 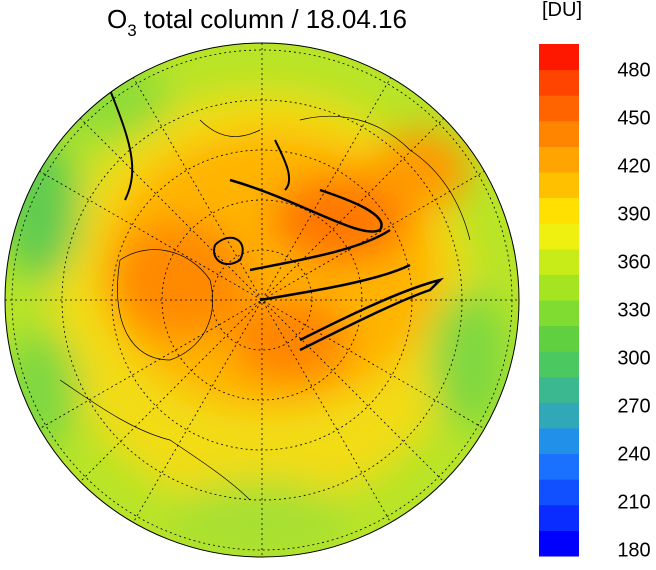 I want to click on colorbar-tick-label: 390, so click(x=633, y=215).